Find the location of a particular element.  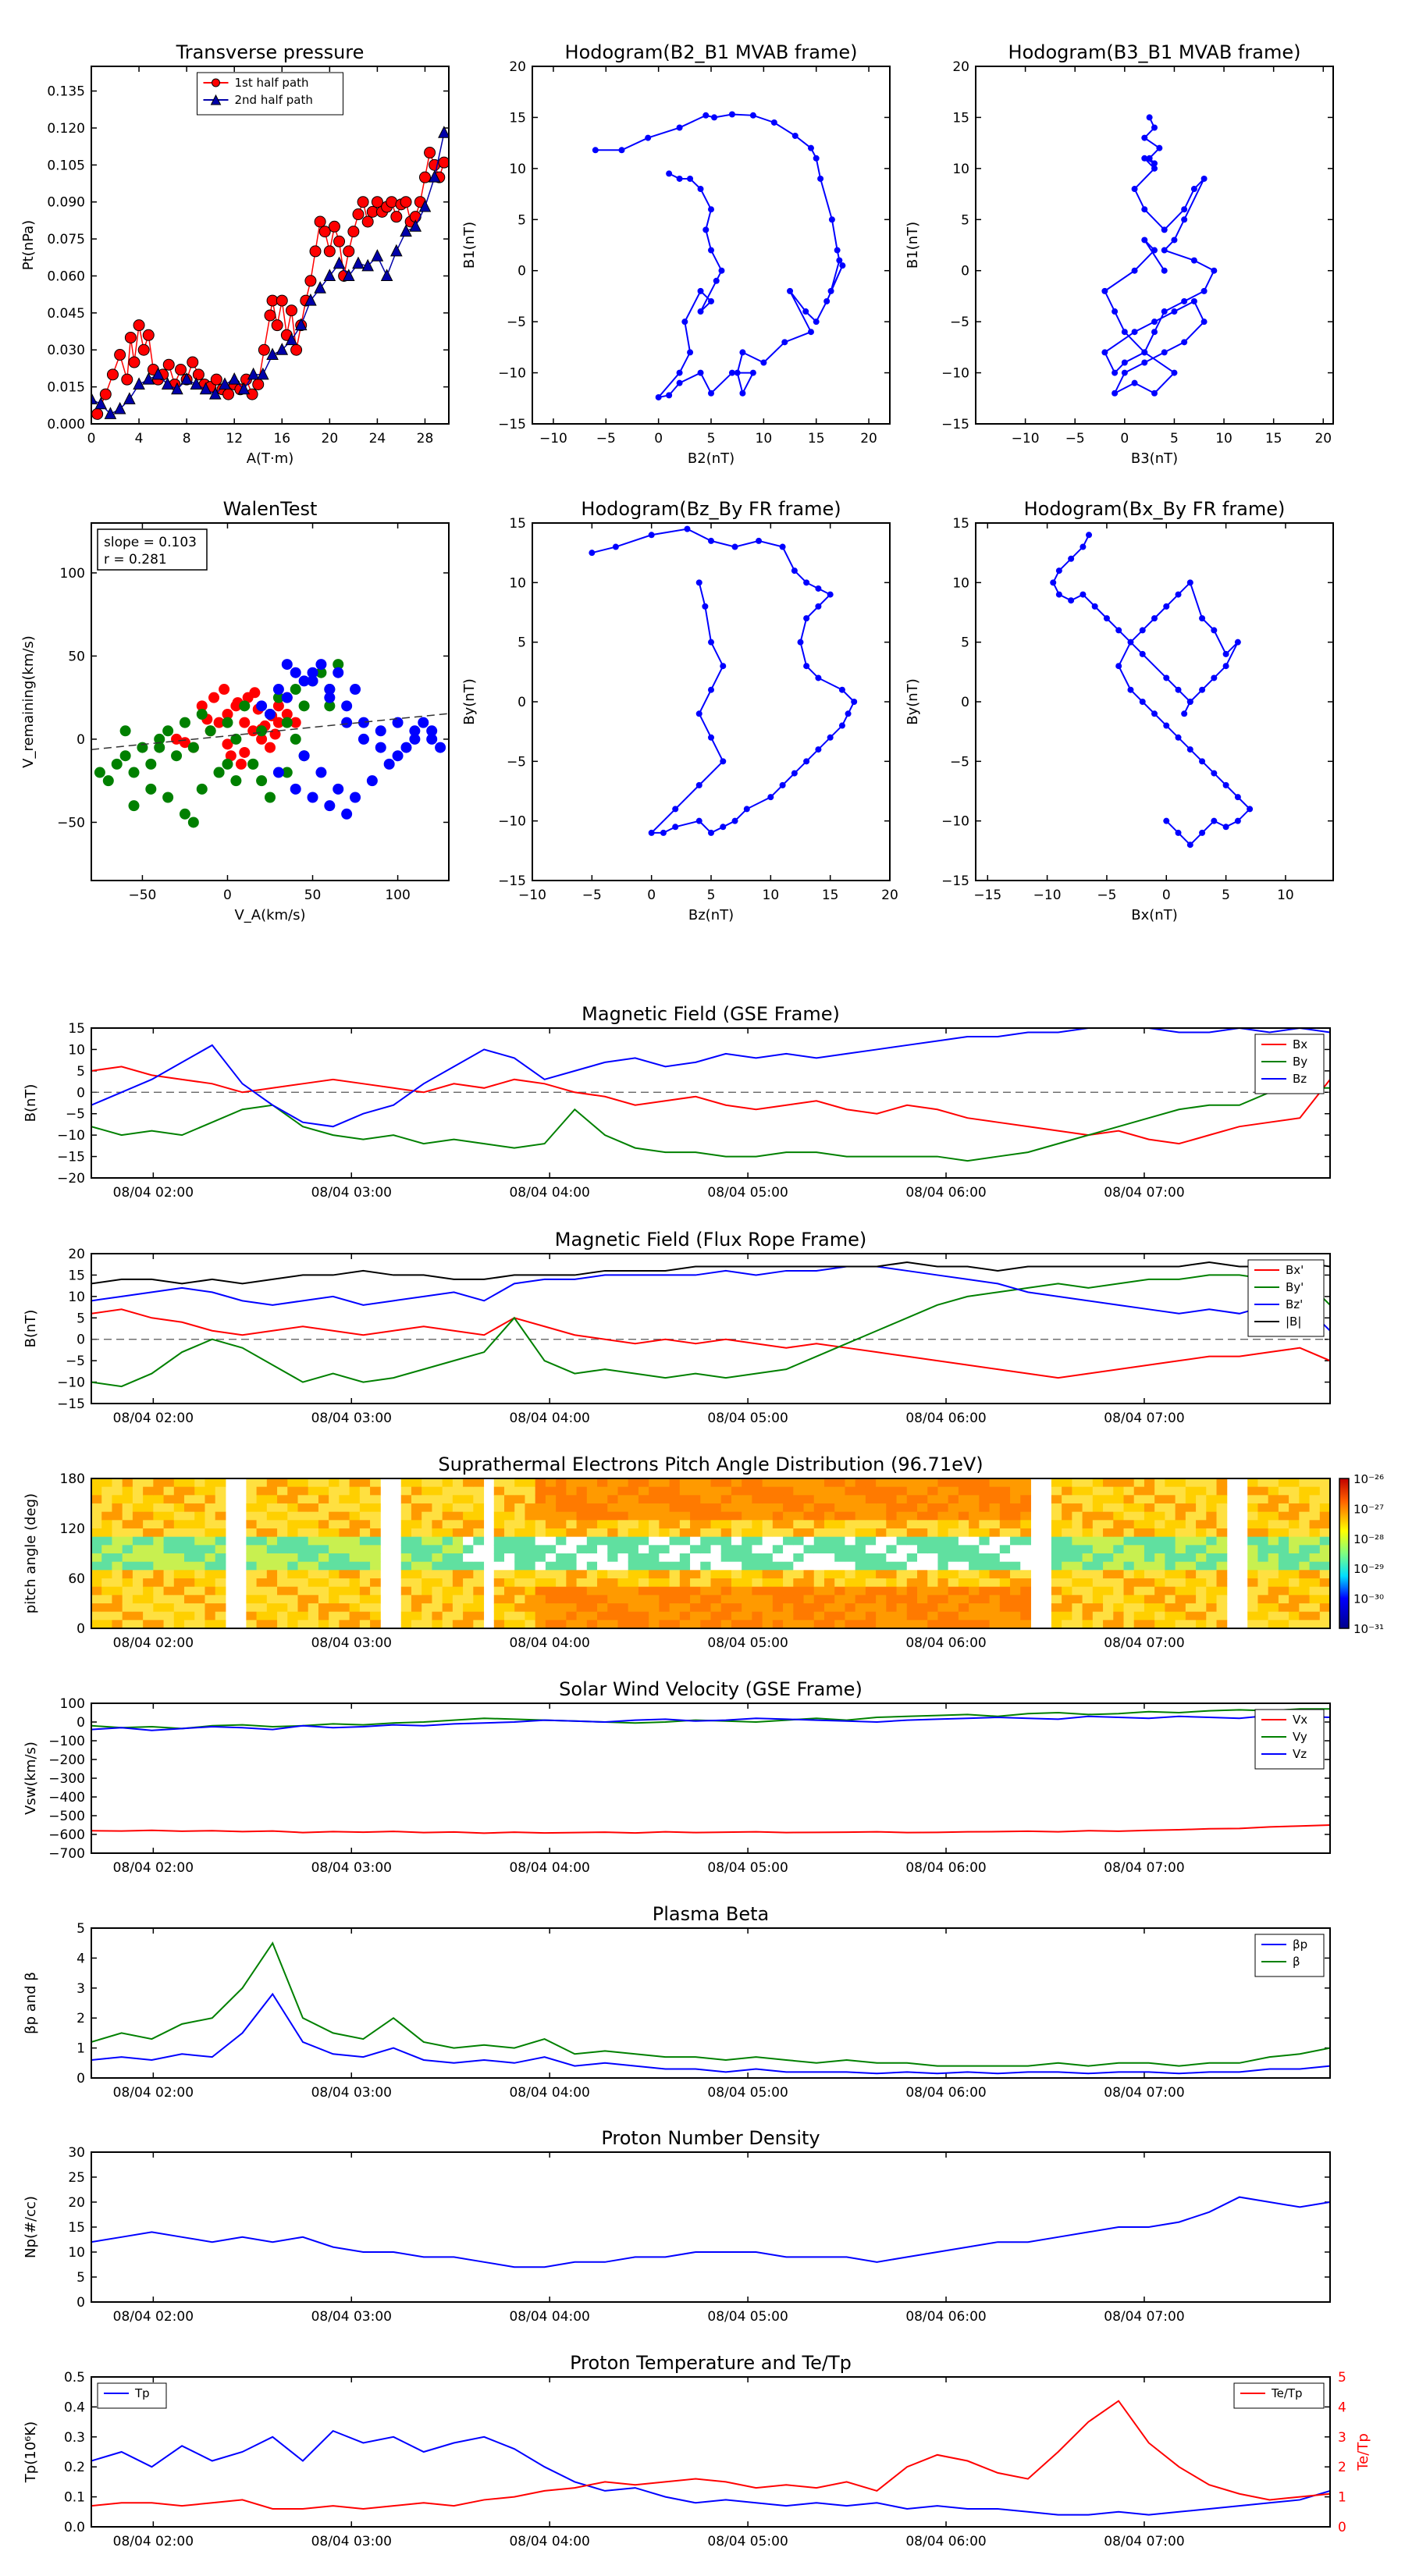

y-tick-label: 15 is located at coordinates (76, 2228).